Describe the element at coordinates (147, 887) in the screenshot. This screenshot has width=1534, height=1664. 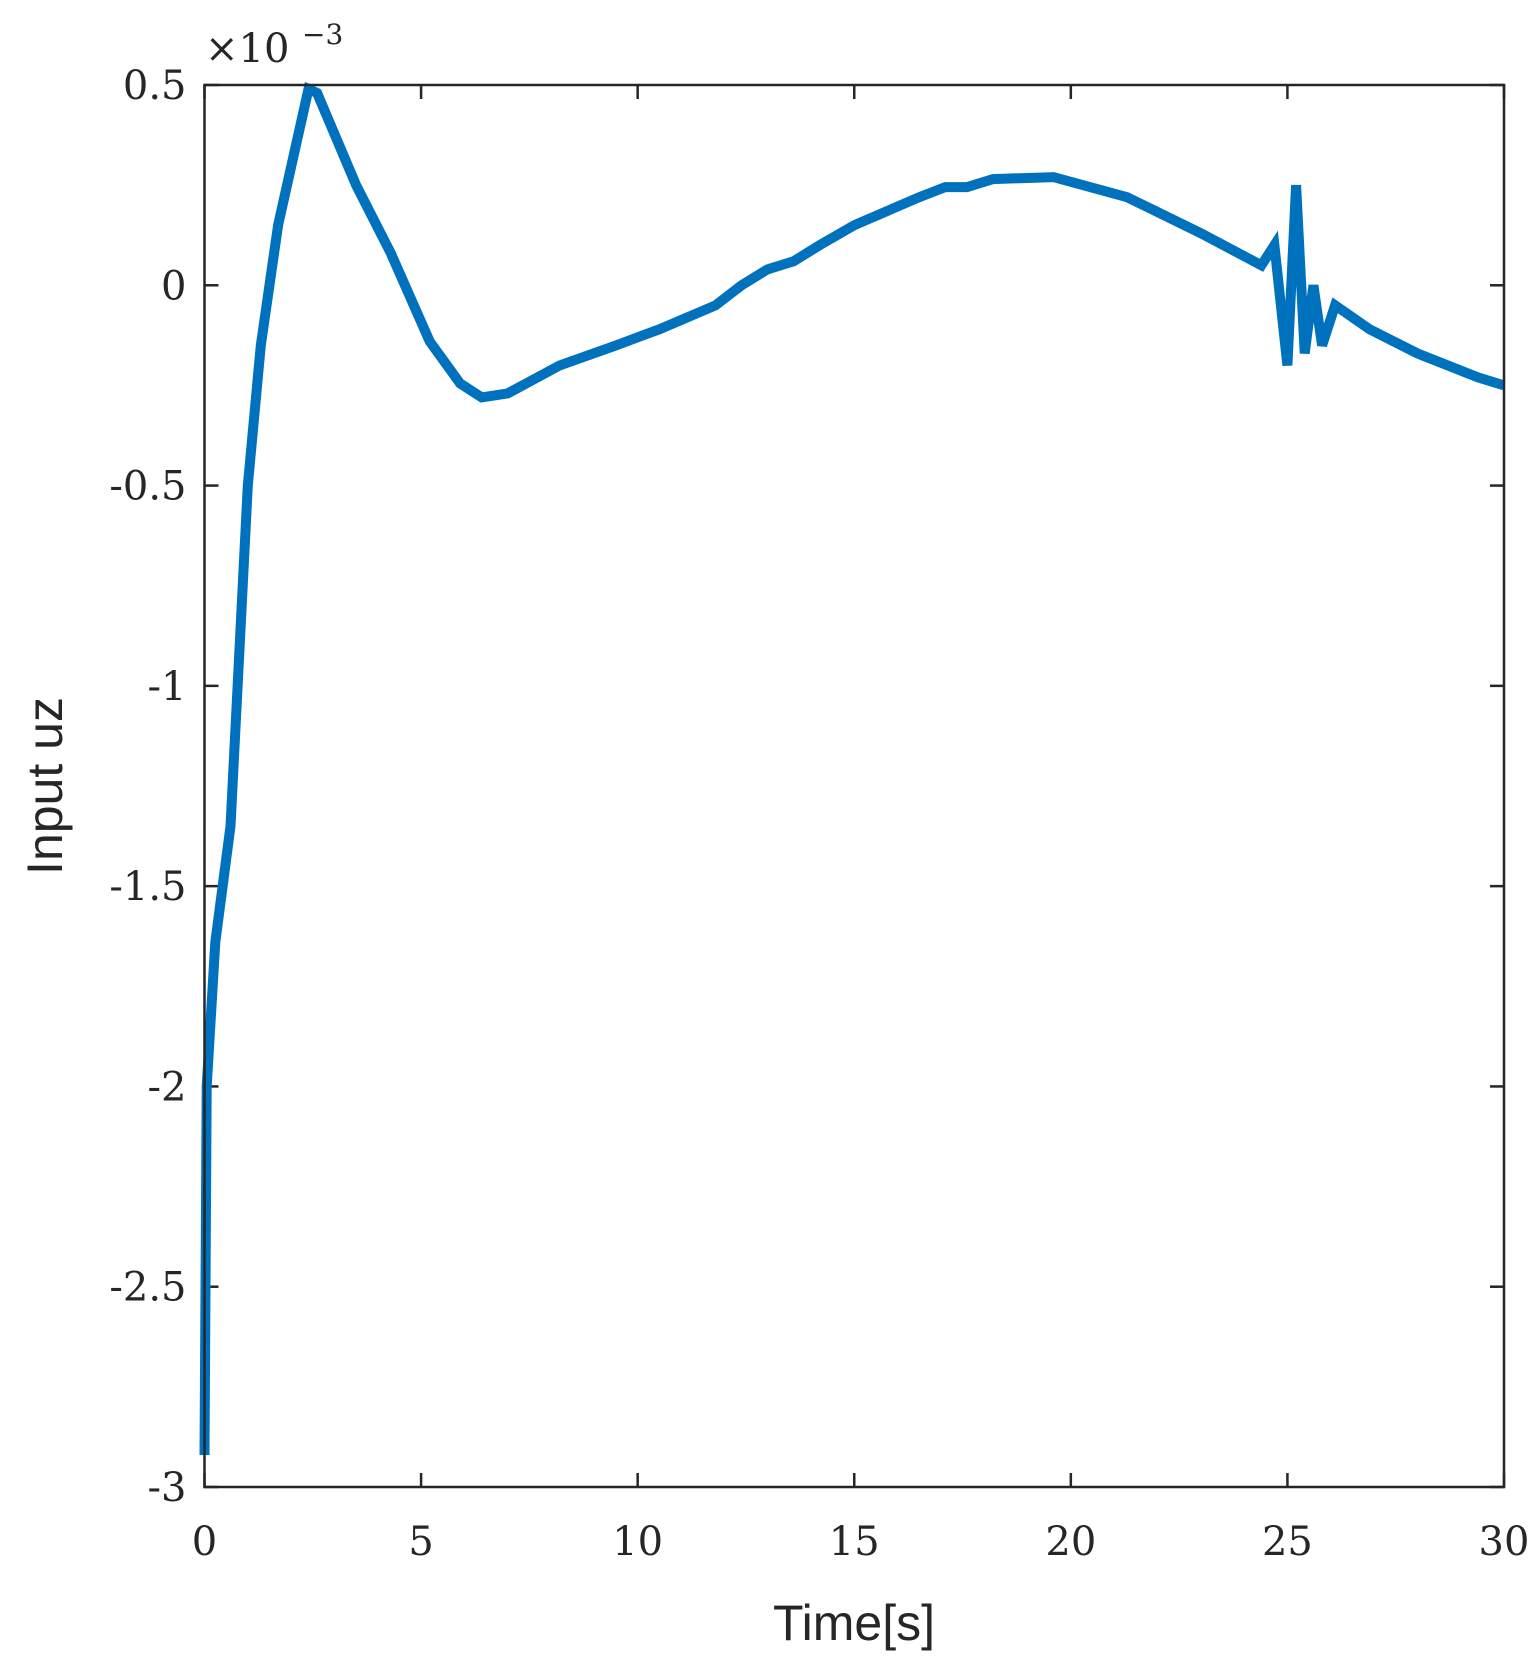
I see `y-tick-label: -1.5` at that location.